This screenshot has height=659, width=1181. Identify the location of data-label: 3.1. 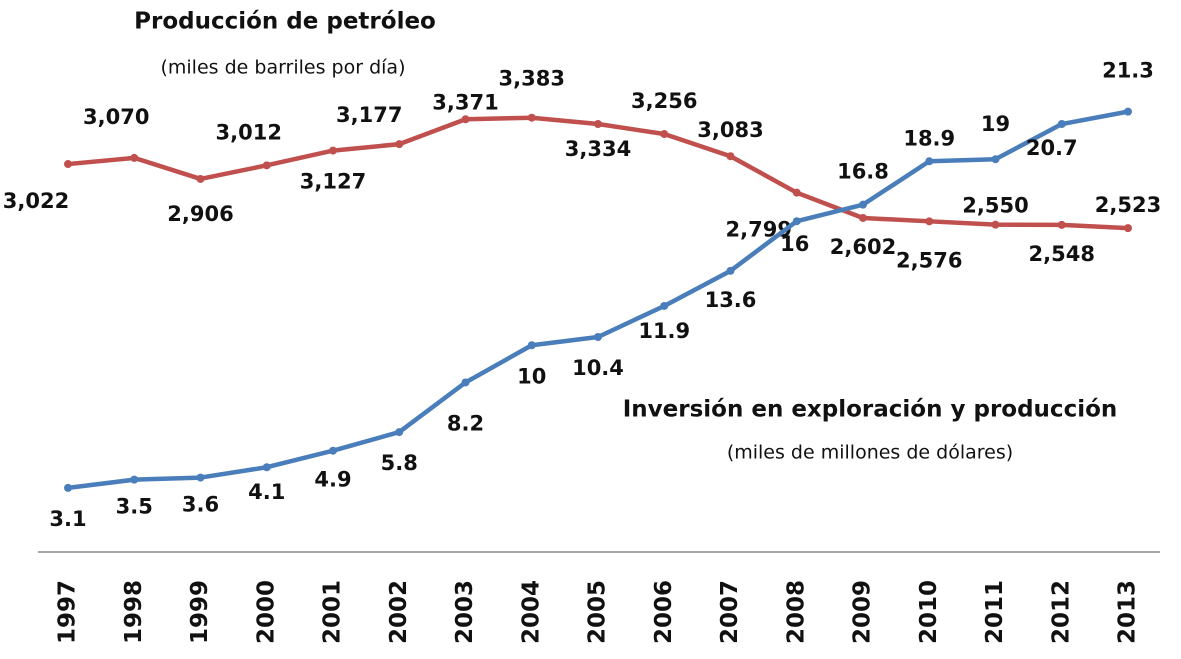
(67, 519).